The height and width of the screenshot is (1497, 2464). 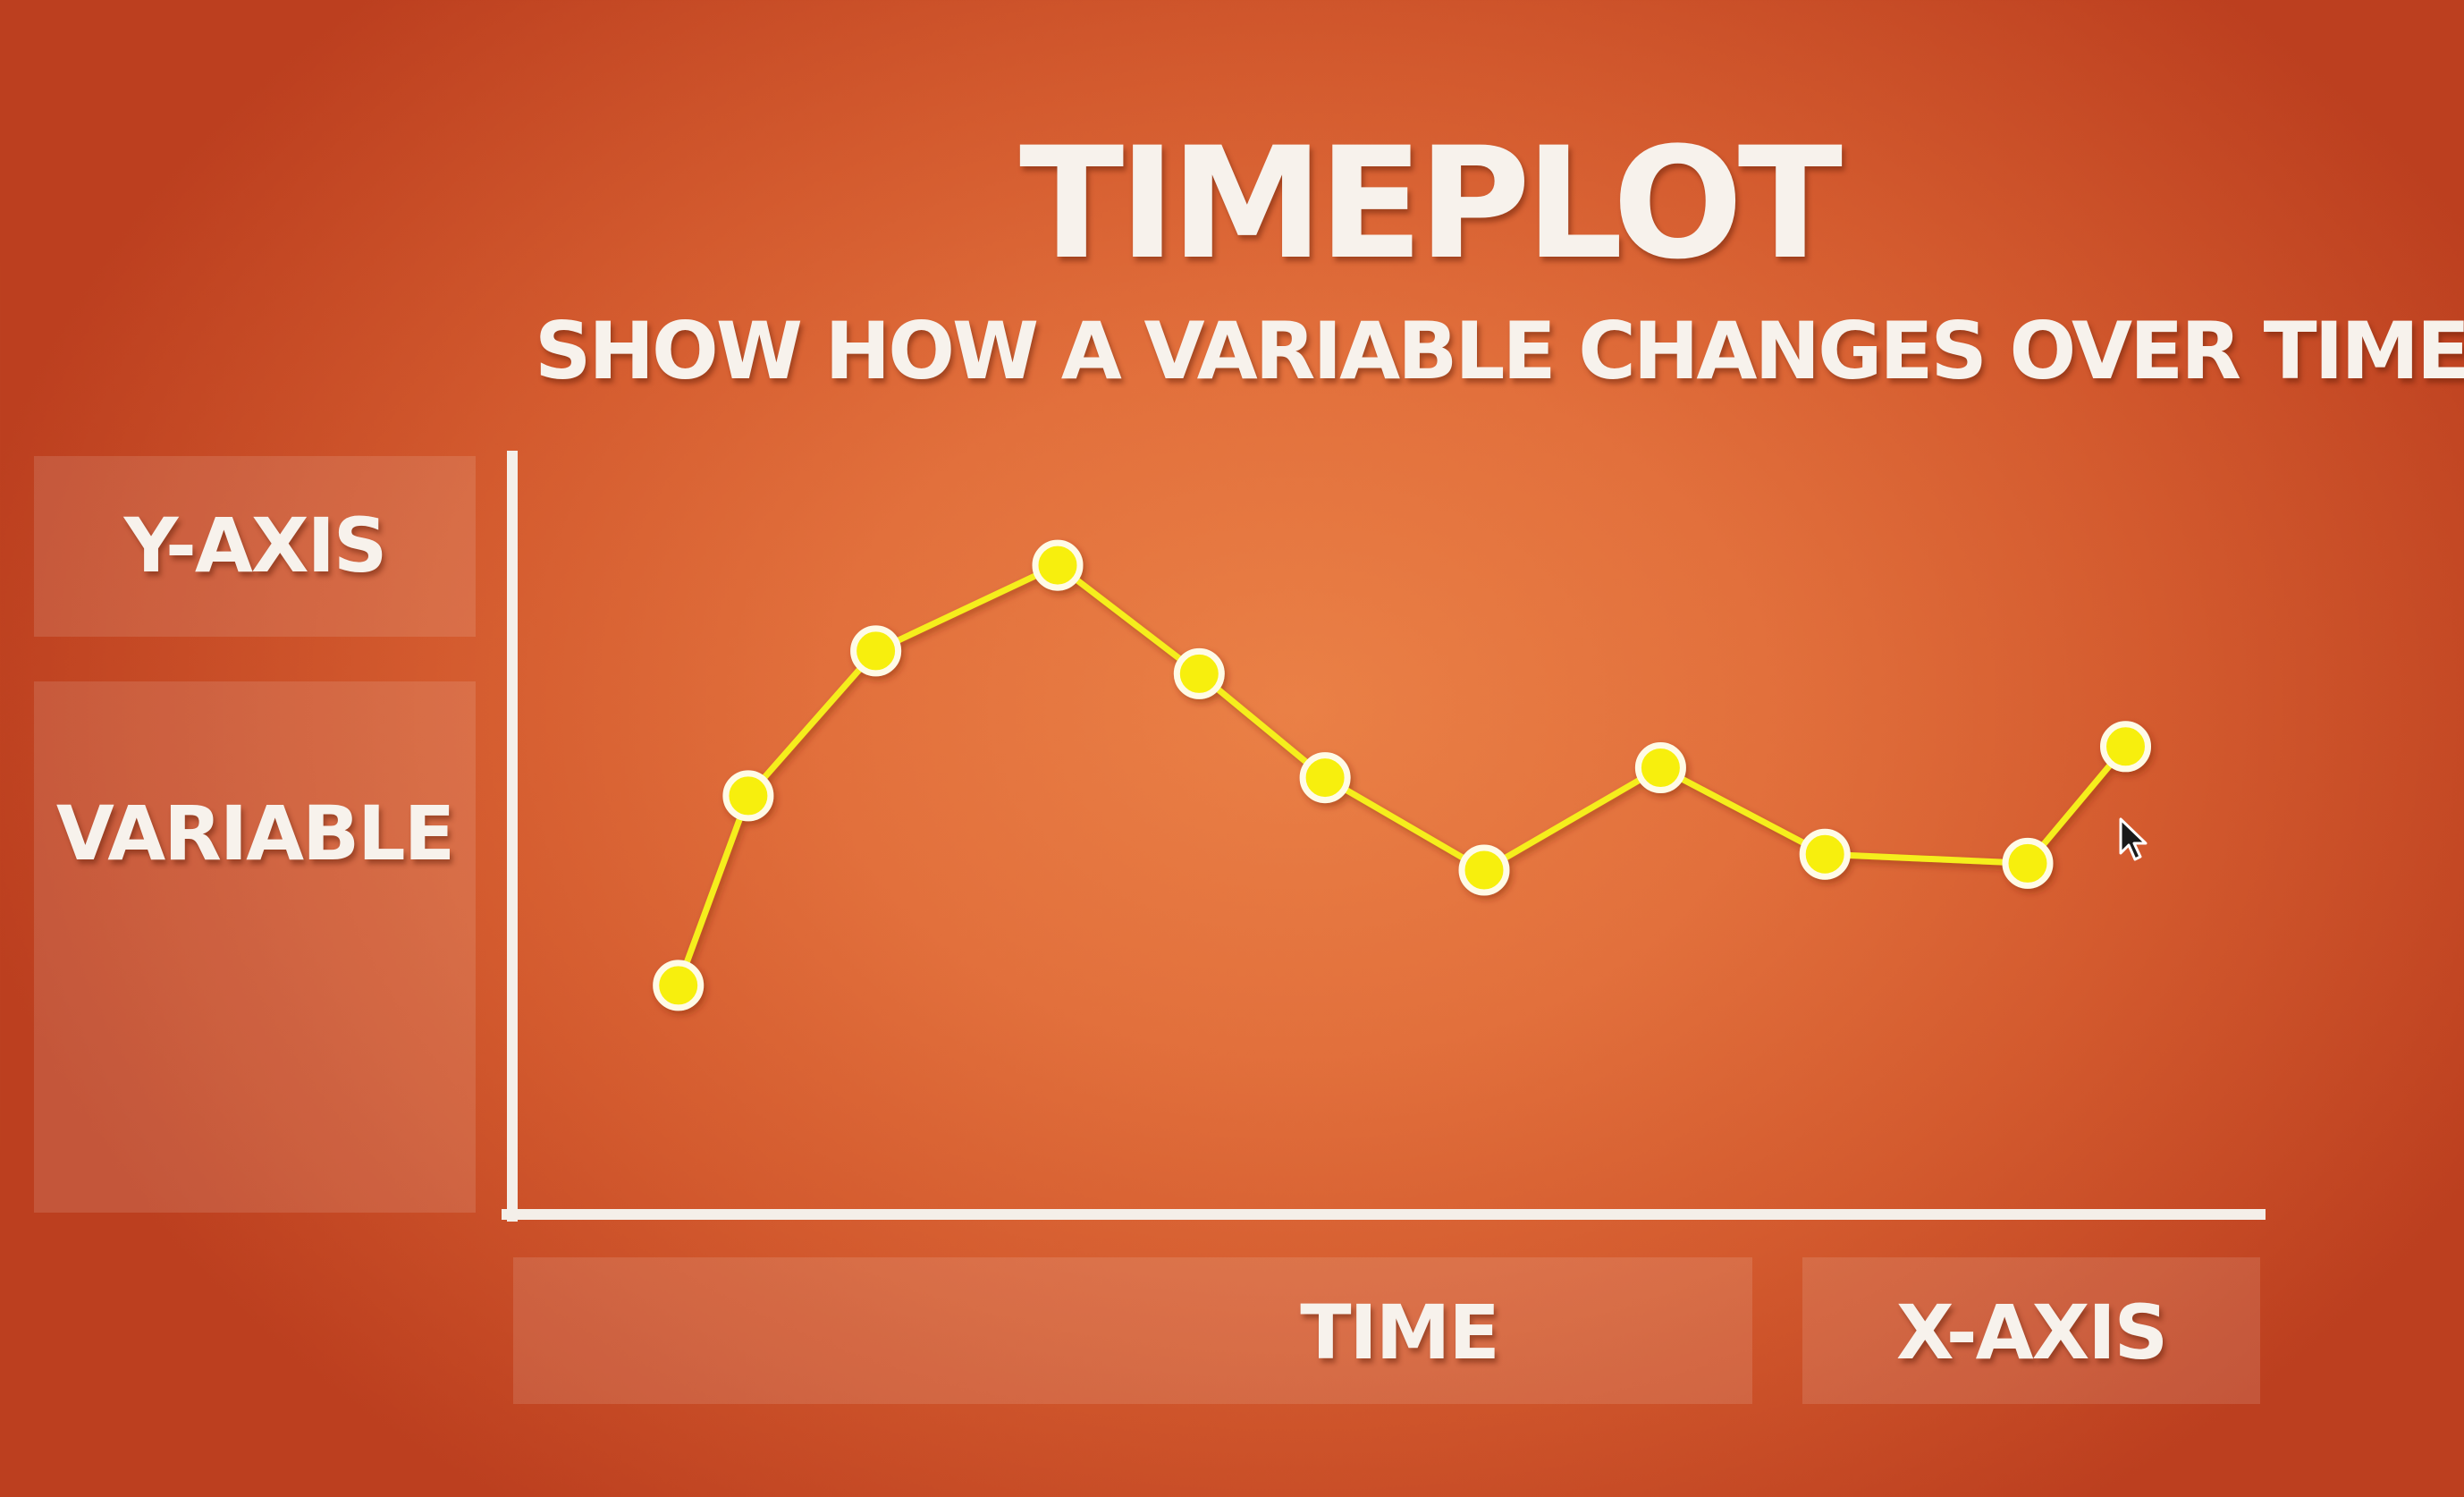 What do you see at coordinates (1132, 1330) in the screenshot?
I see `time-label-panel` at bounding box center [1132, 1330].